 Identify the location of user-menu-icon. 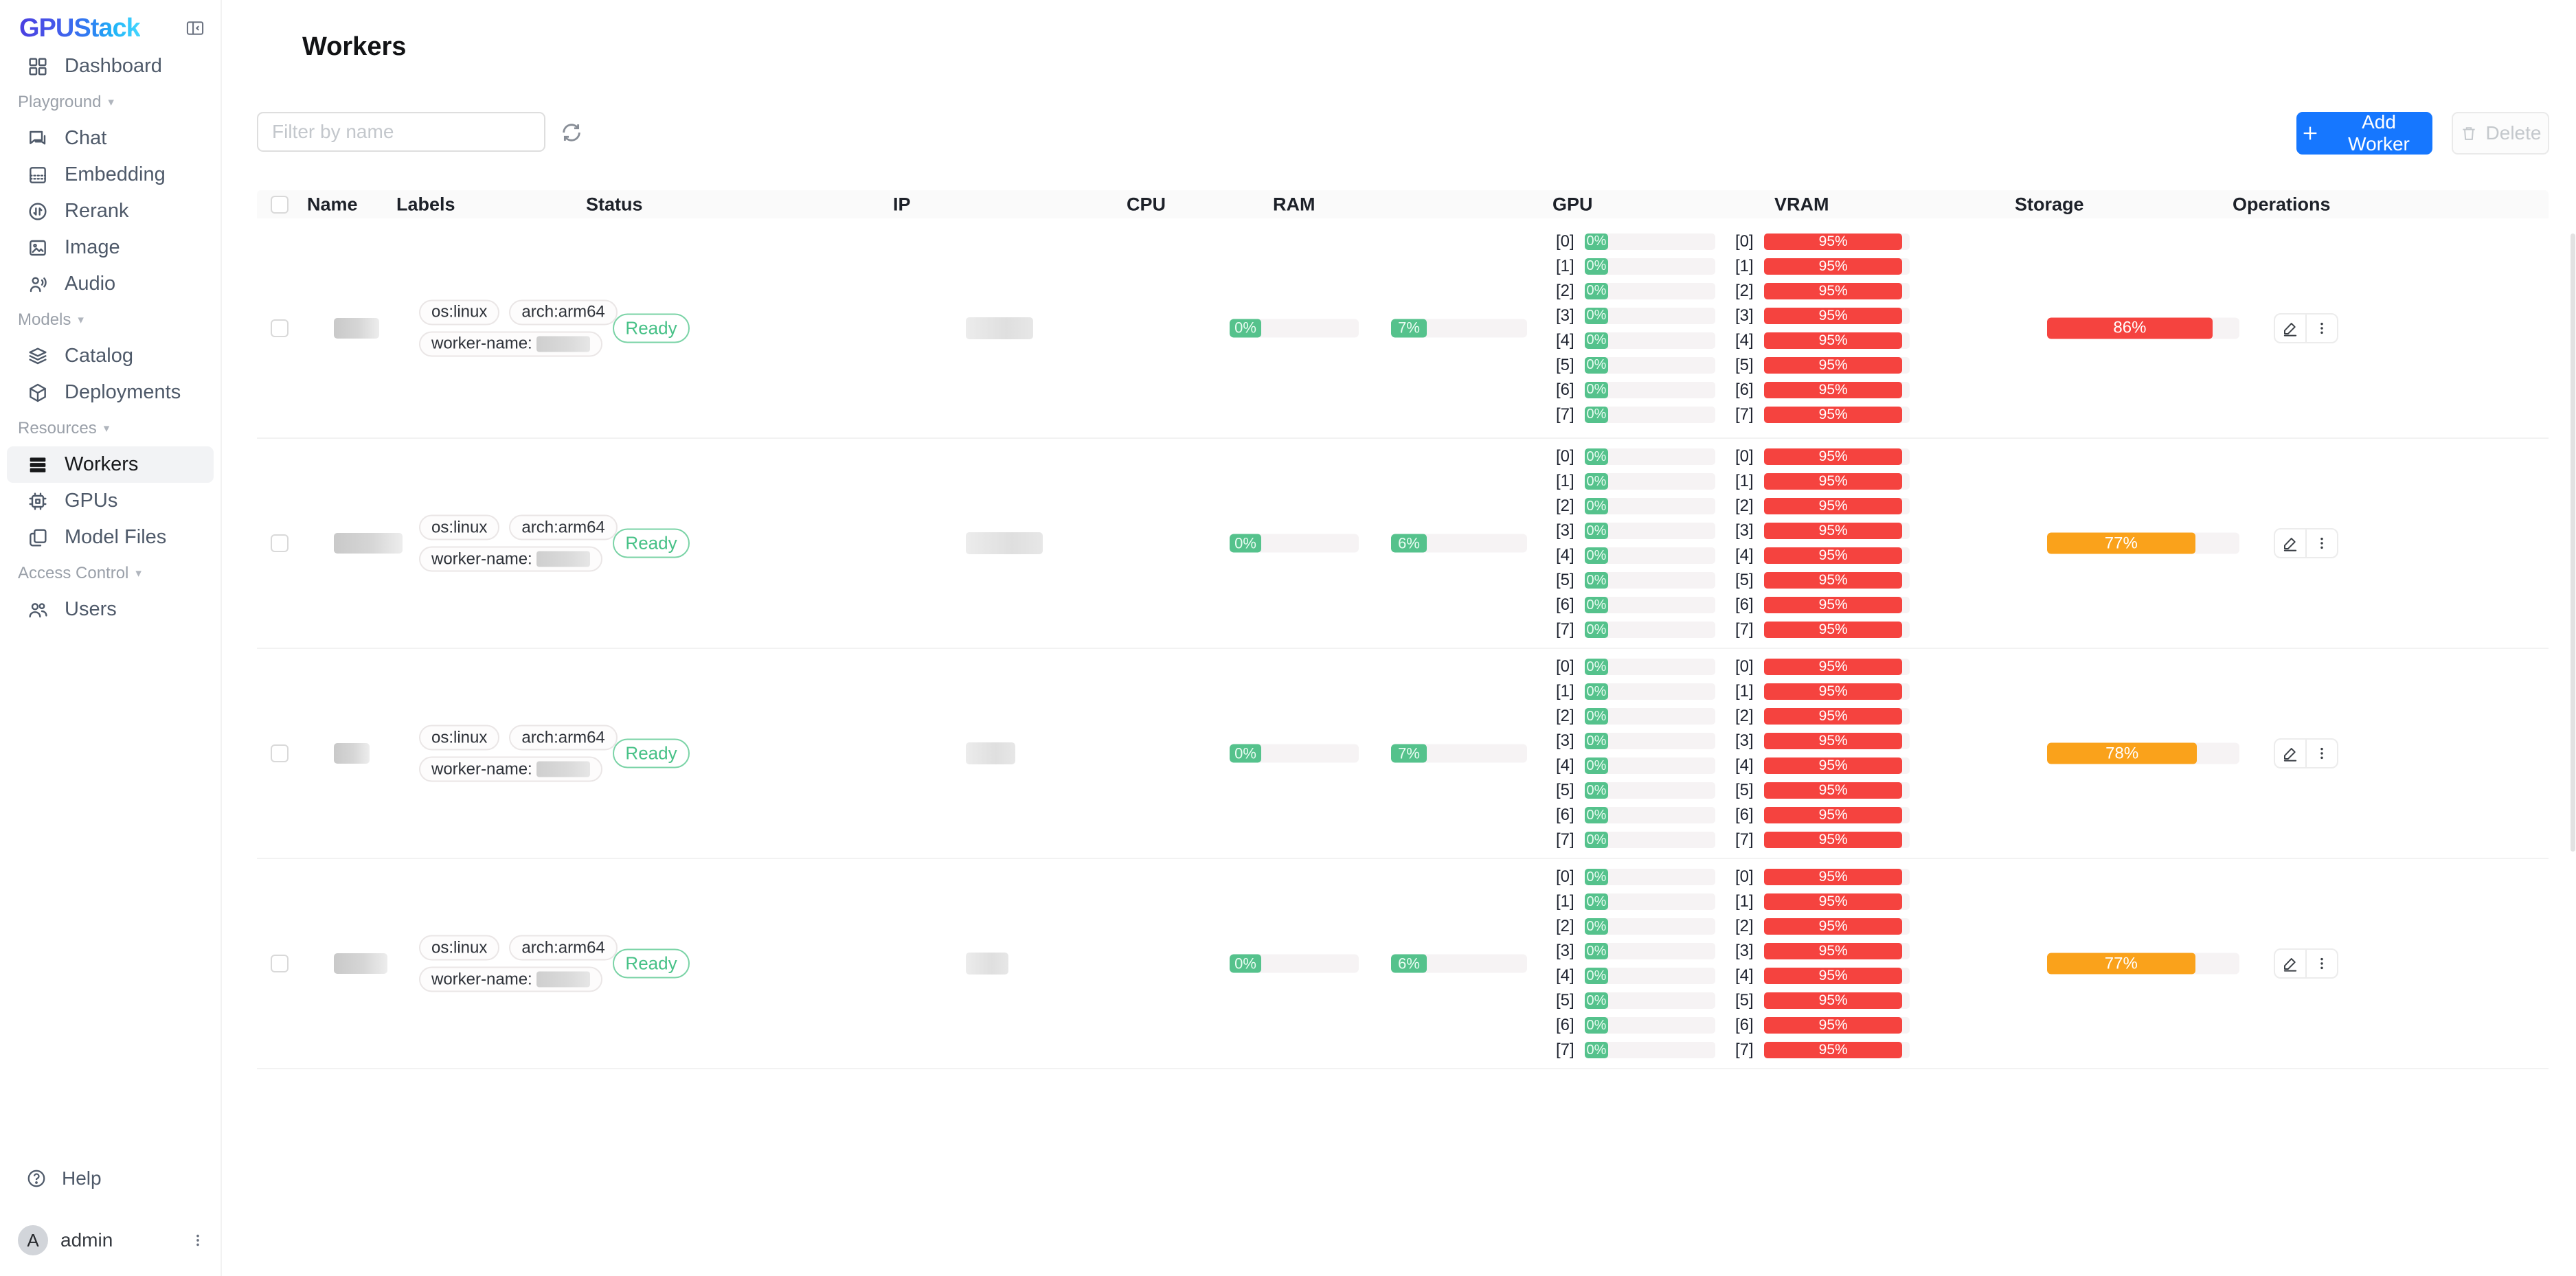
(198, 1240).